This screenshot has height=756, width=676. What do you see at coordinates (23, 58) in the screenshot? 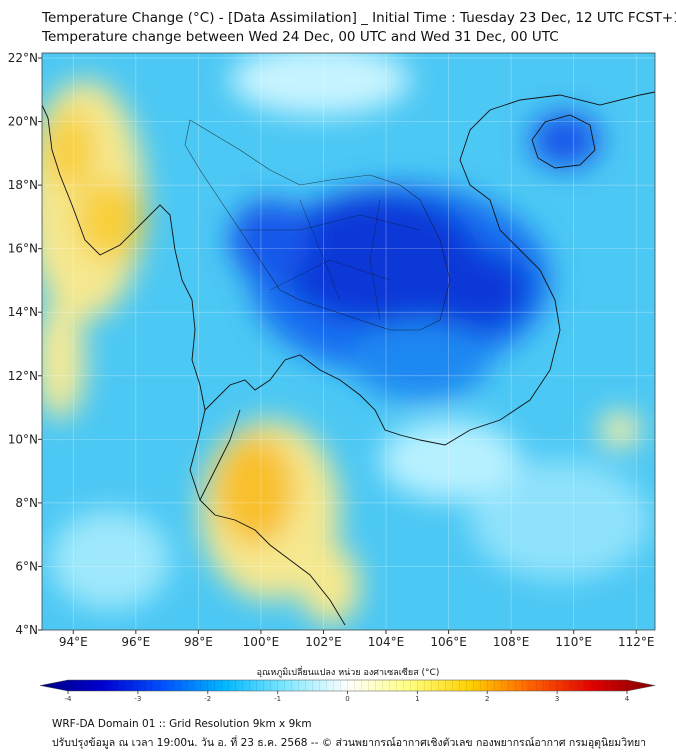
I see `lat-label: 22°N` at bounding box center [23, 58].